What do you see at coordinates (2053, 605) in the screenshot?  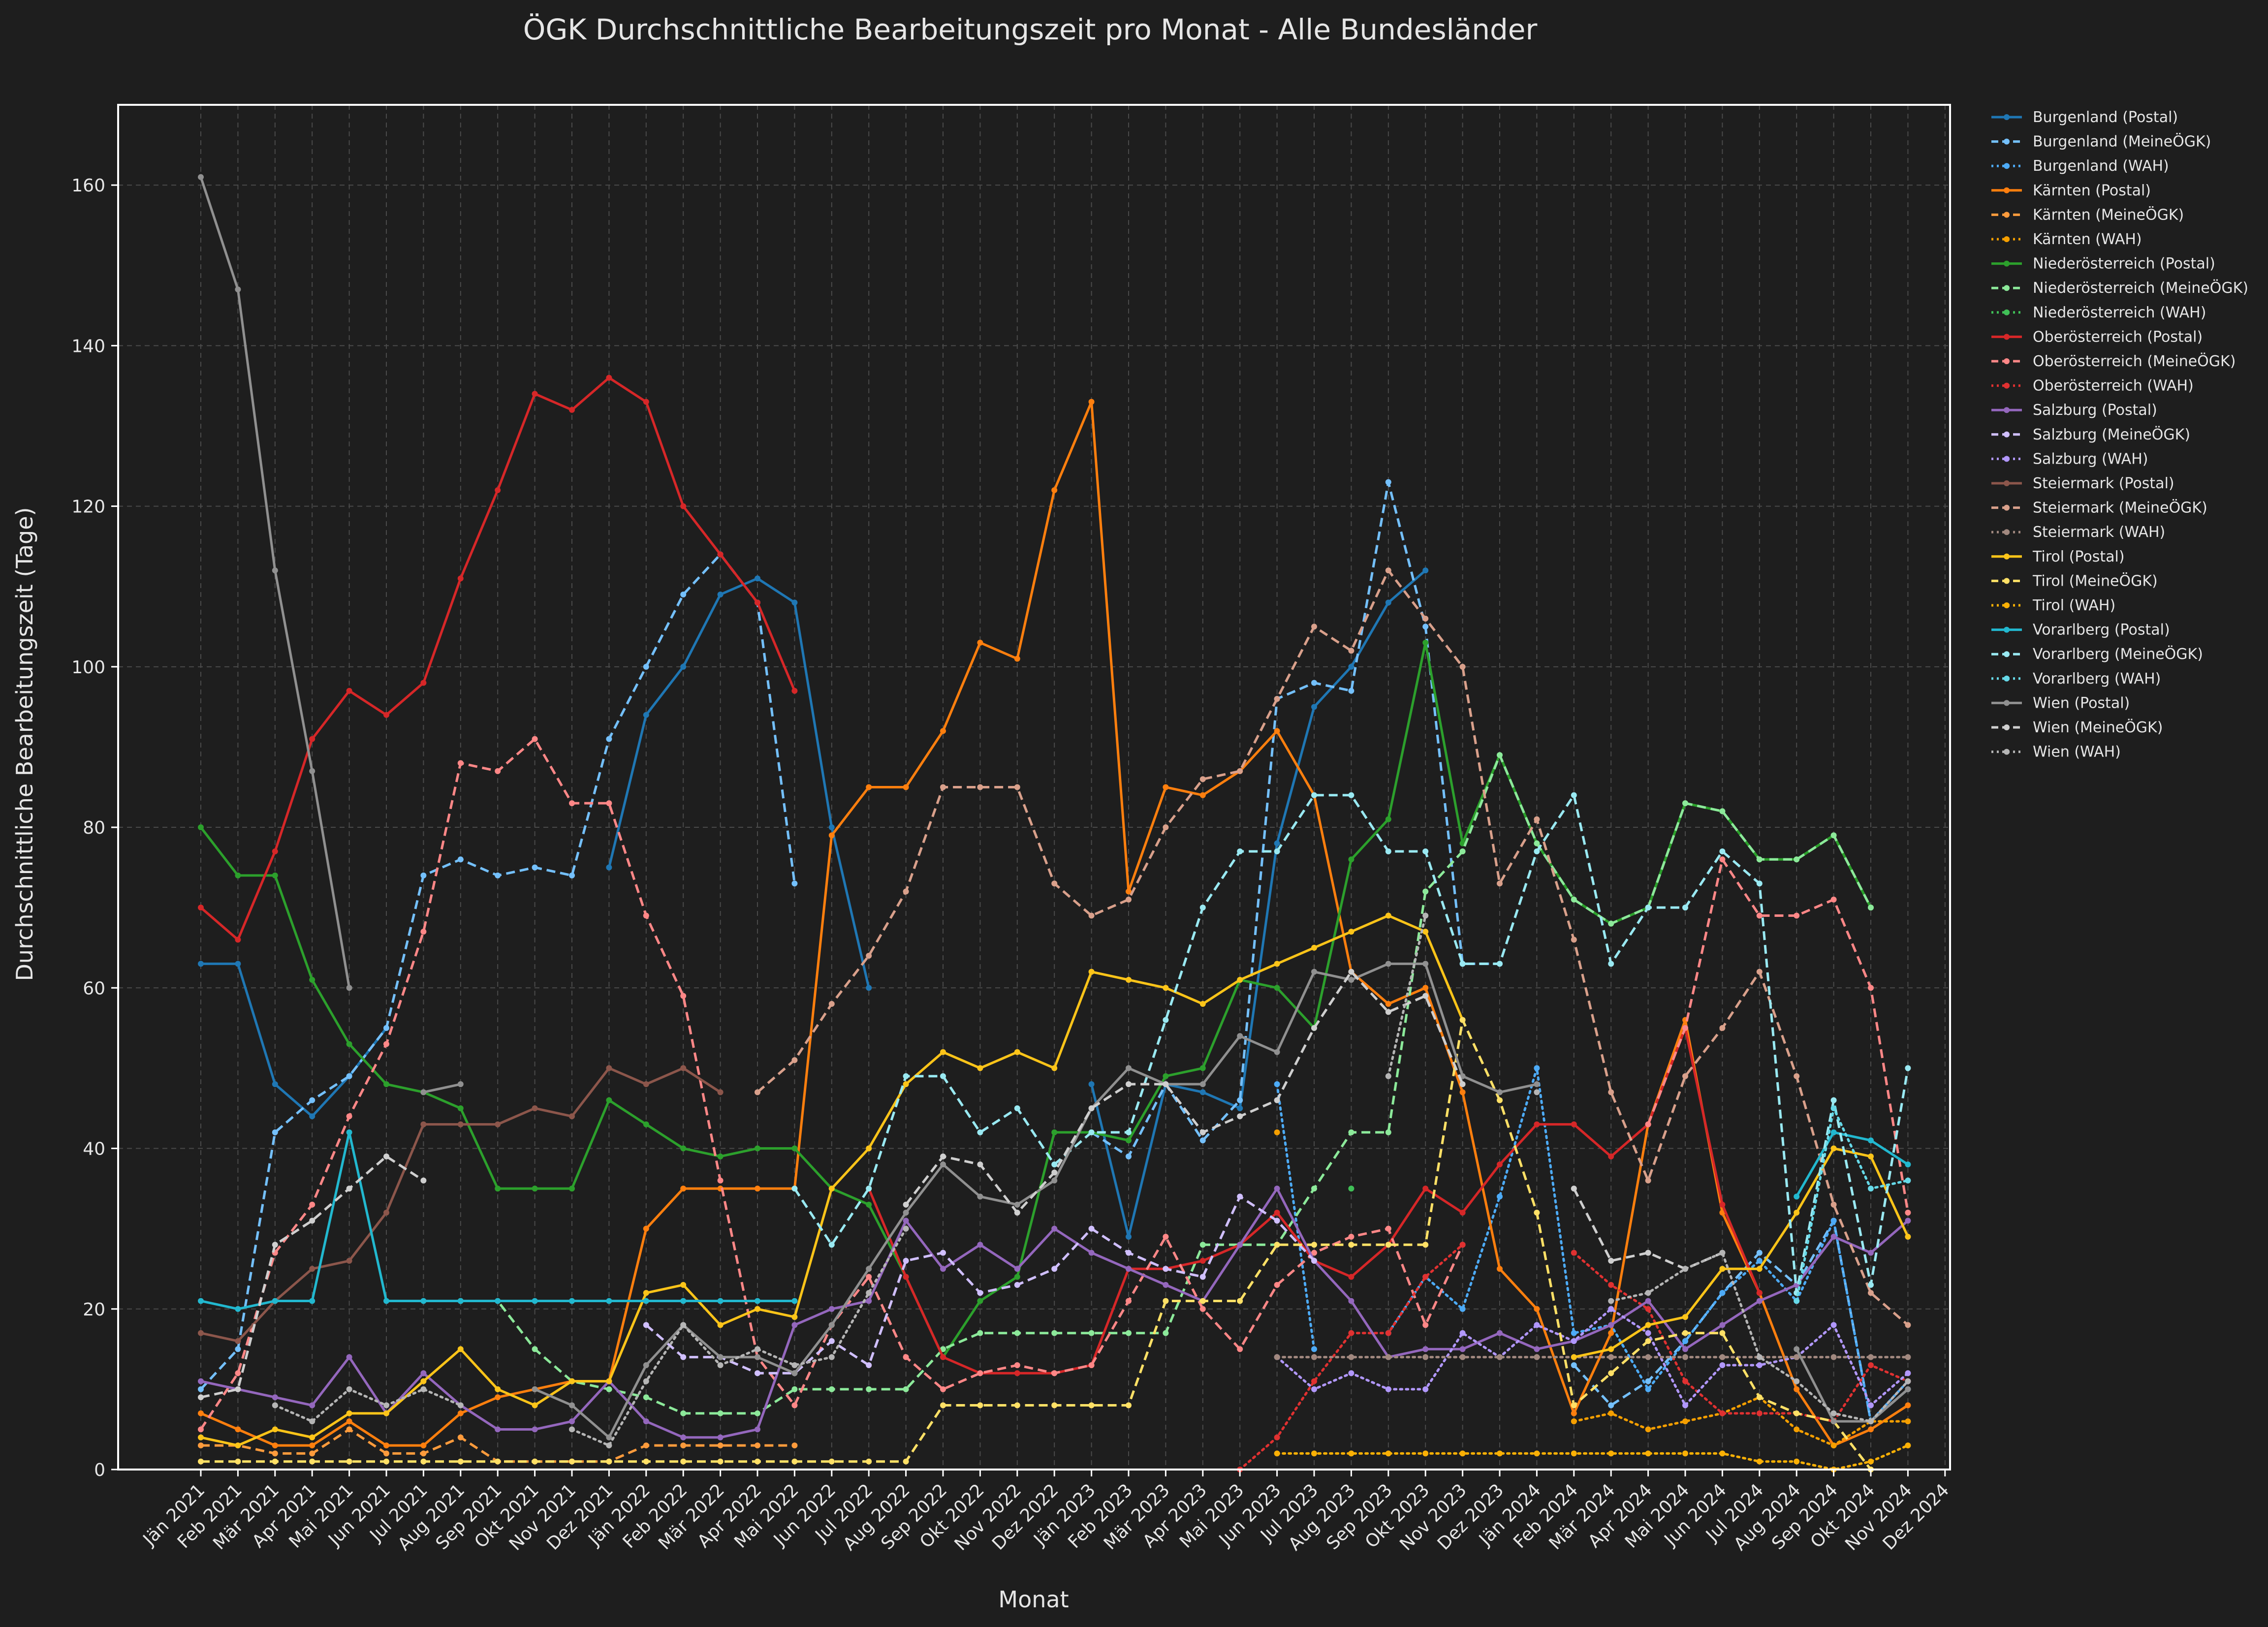 I see `legend-item: Tirol (WAH)` at bounding box center [2053, 605].